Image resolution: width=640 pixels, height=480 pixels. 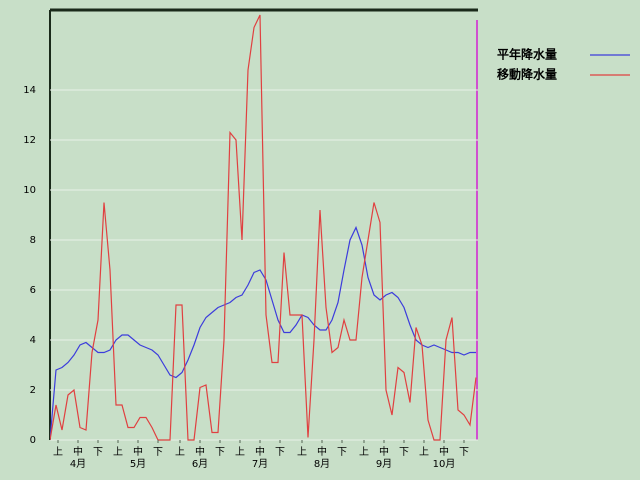 I want to click on y-tick-label: 6, so click(x=33, y=290).